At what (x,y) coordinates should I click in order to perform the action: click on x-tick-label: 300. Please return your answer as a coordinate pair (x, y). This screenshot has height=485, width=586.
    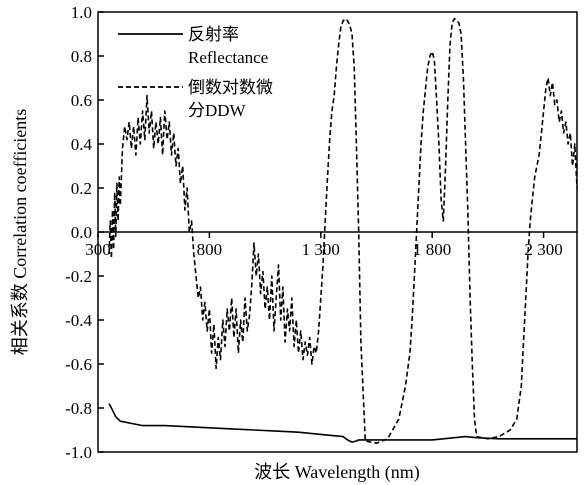
    Looking at the image, I should click on (98, 249).